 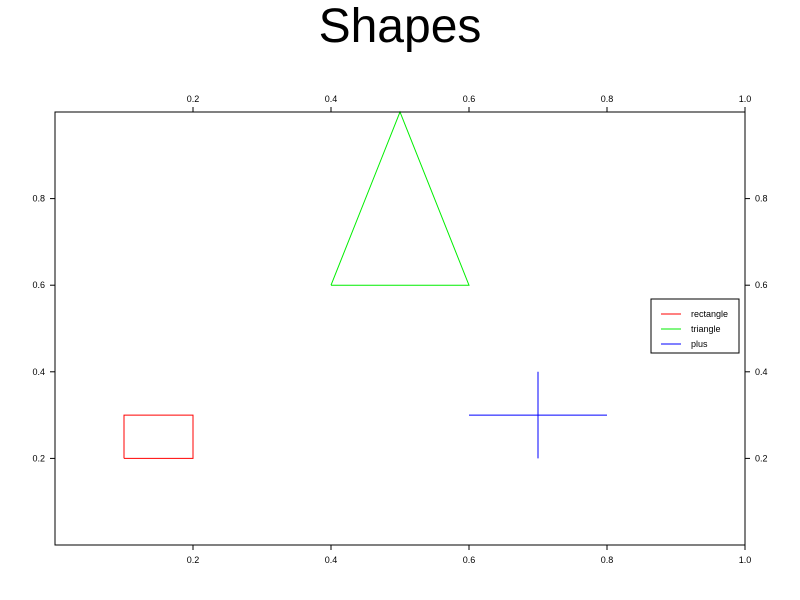 I want to click on y-tick-label-right: 0.8, so click(x=761, y=199).